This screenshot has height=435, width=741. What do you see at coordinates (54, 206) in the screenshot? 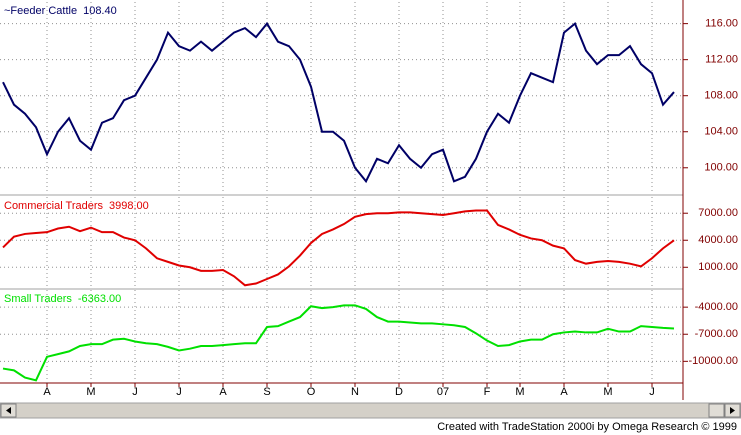
I see `pane-title: Commercial Traders` at bounding box center [54, 206].